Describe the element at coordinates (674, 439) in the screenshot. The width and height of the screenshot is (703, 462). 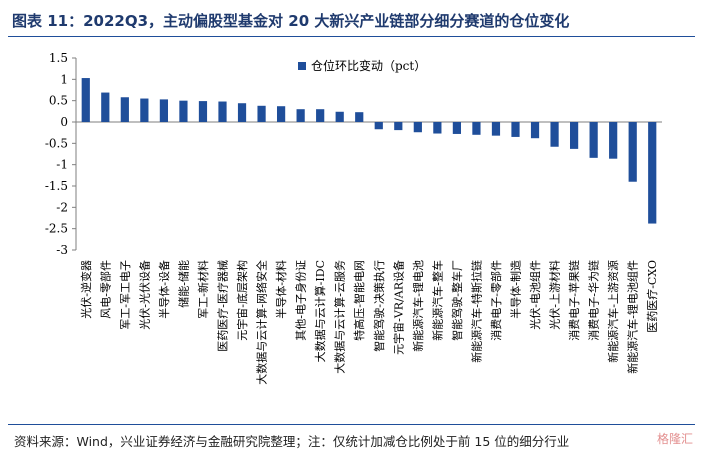
I see `watermark-logo: 格隆汇` at that location.